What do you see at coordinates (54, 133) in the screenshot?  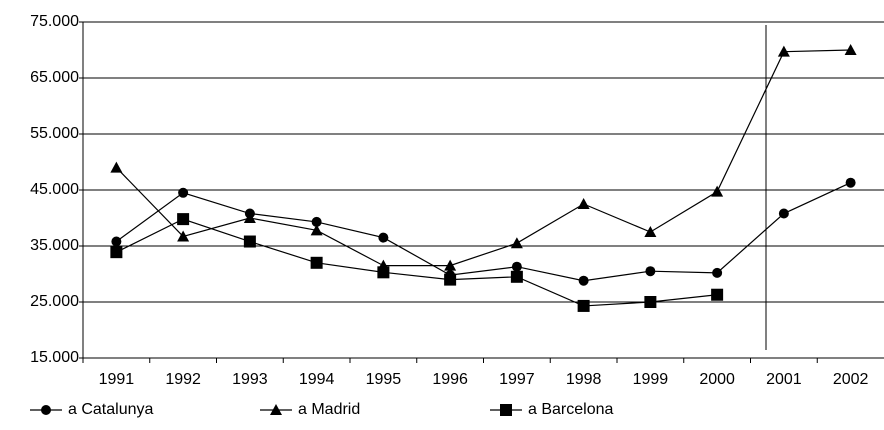 I see `y-tick-label: 55.000` at bounding box center [54, 133].